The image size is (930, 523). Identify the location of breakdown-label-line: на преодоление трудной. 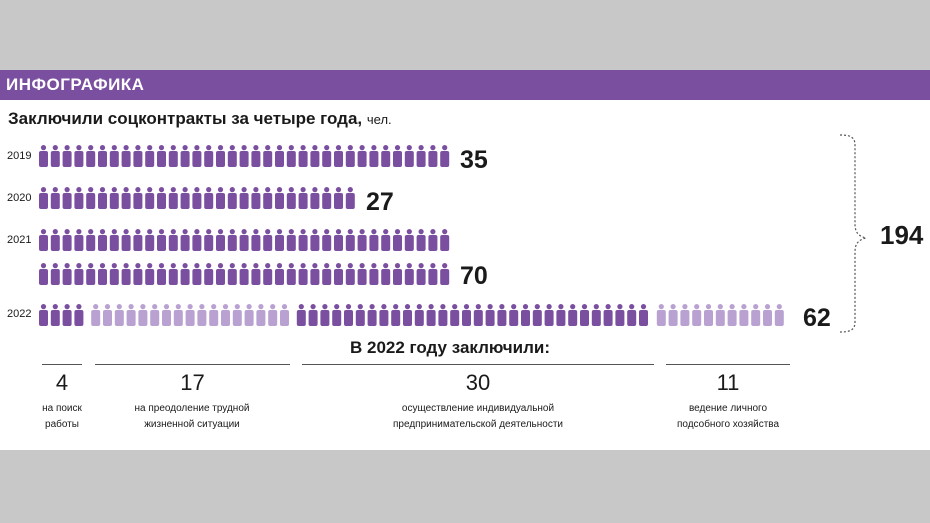
(192, 408).